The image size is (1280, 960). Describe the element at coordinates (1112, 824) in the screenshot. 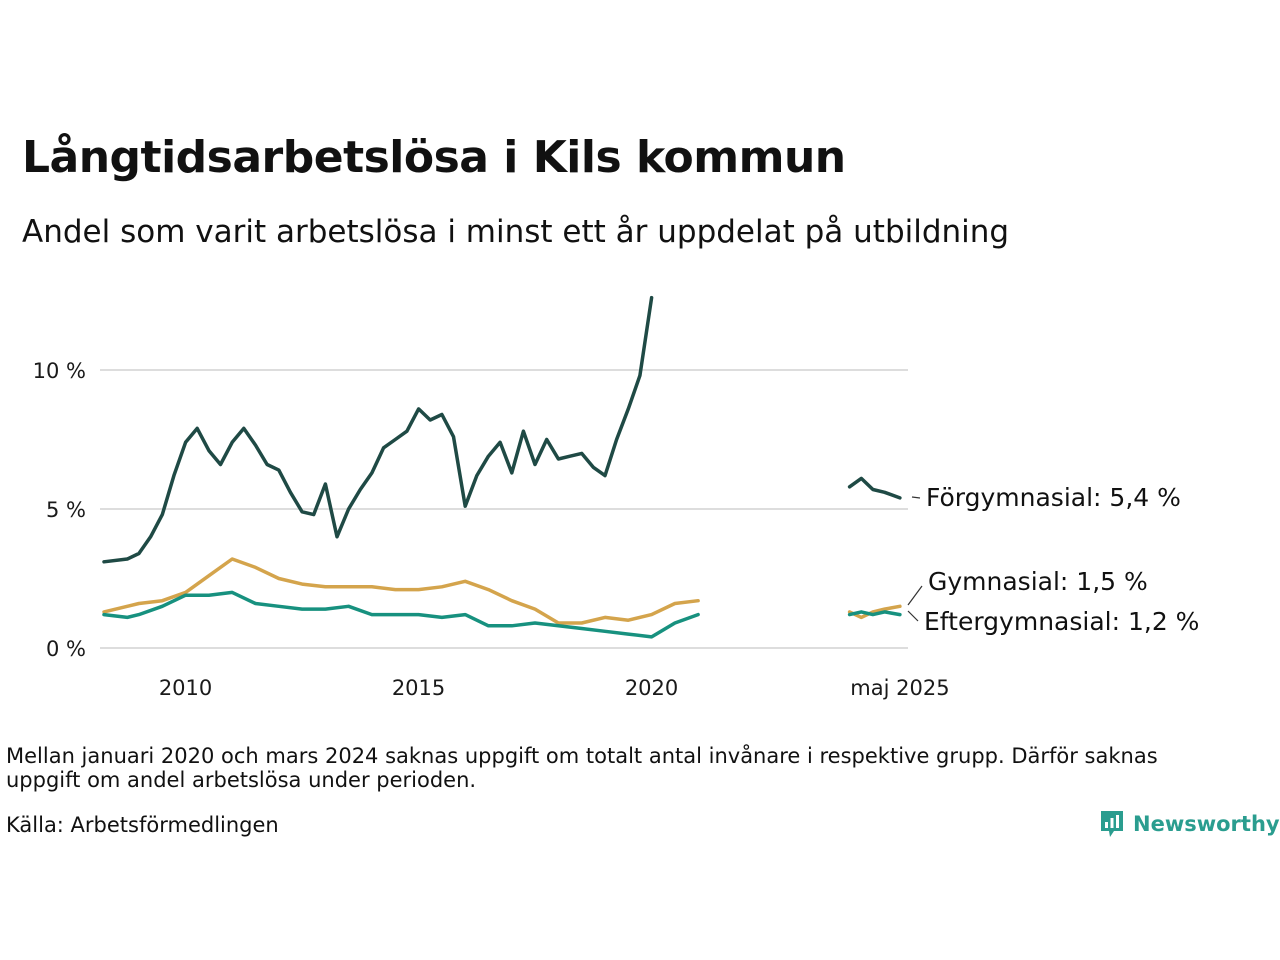

I see `bar-chart-icon` at that location.